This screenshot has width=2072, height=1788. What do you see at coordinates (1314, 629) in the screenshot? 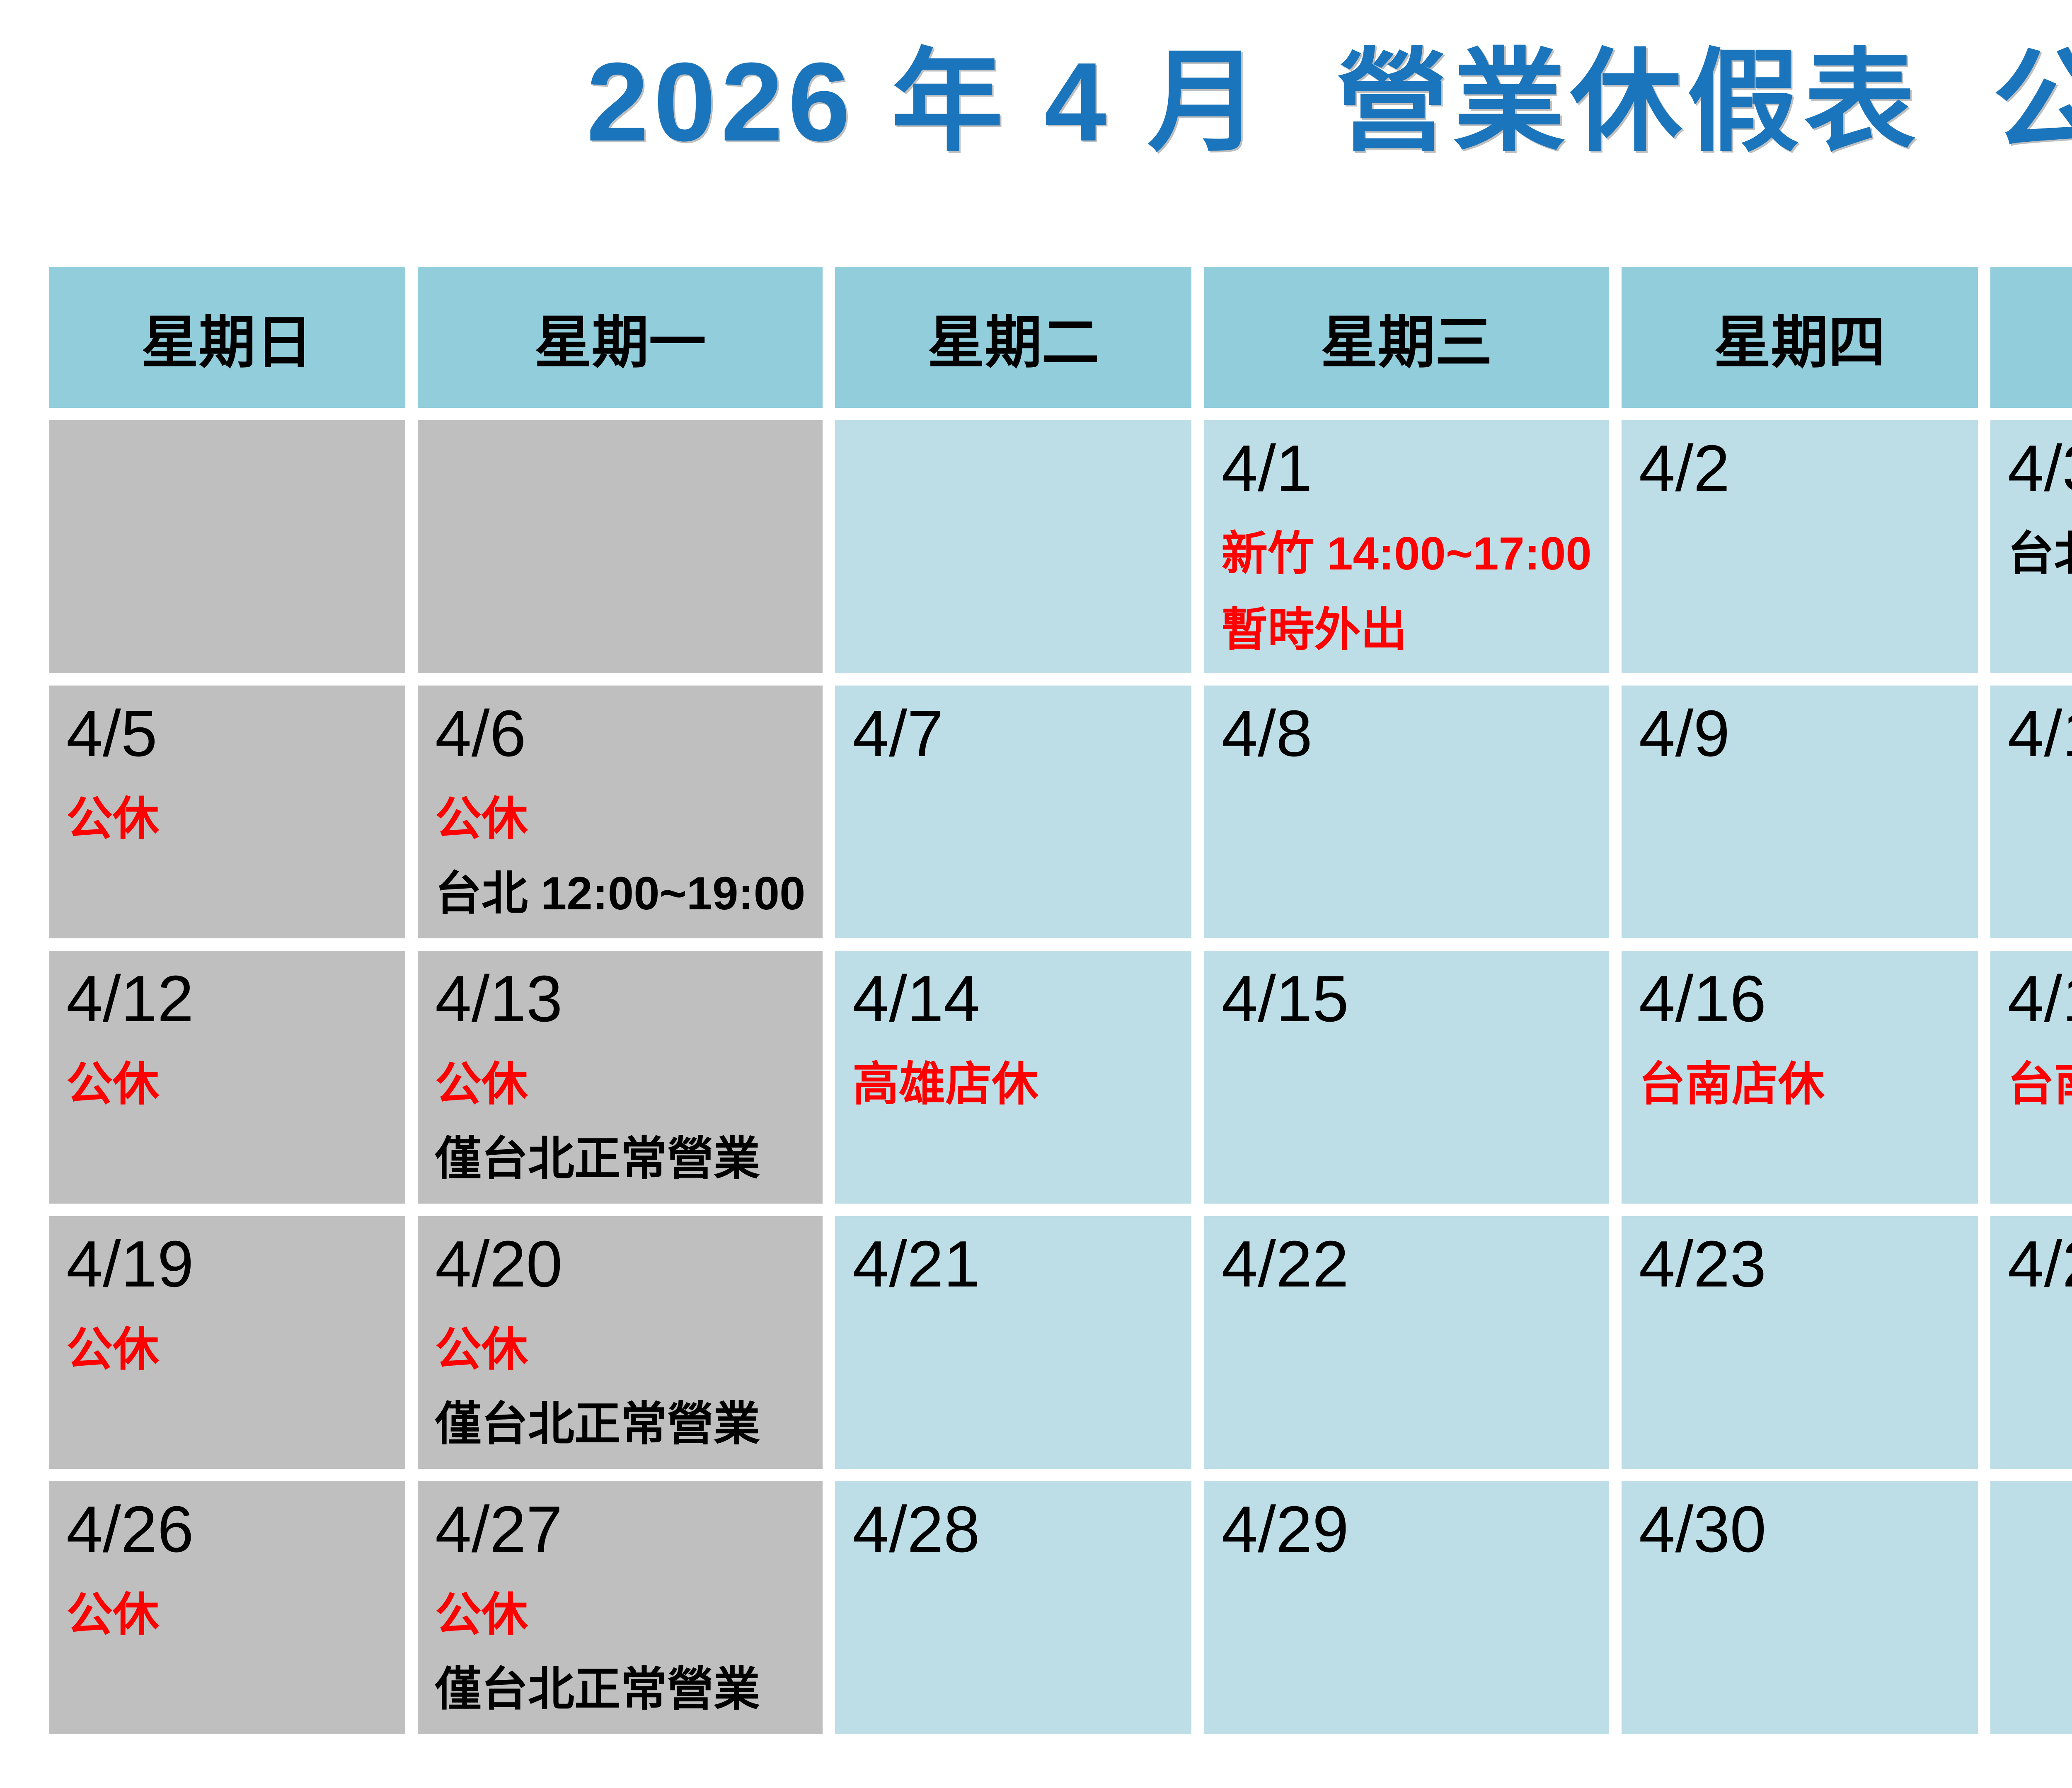
I see `day-note: 暫時外出` at bounding box center [1314, 629].